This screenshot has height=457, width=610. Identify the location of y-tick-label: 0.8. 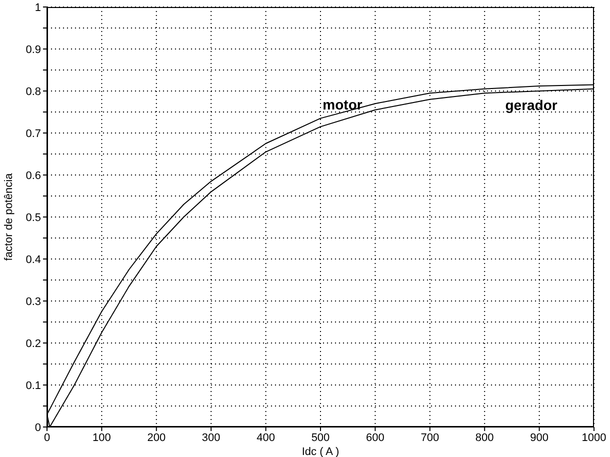
(33, 92).